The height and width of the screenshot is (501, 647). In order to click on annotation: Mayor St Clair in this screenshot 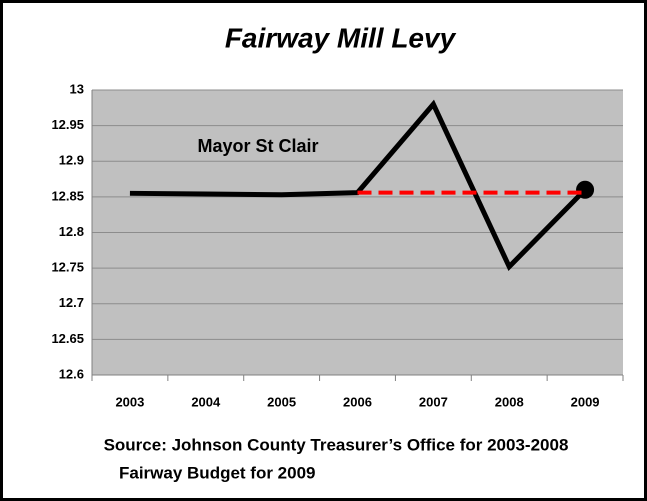, I will do `click(257, 146)`.